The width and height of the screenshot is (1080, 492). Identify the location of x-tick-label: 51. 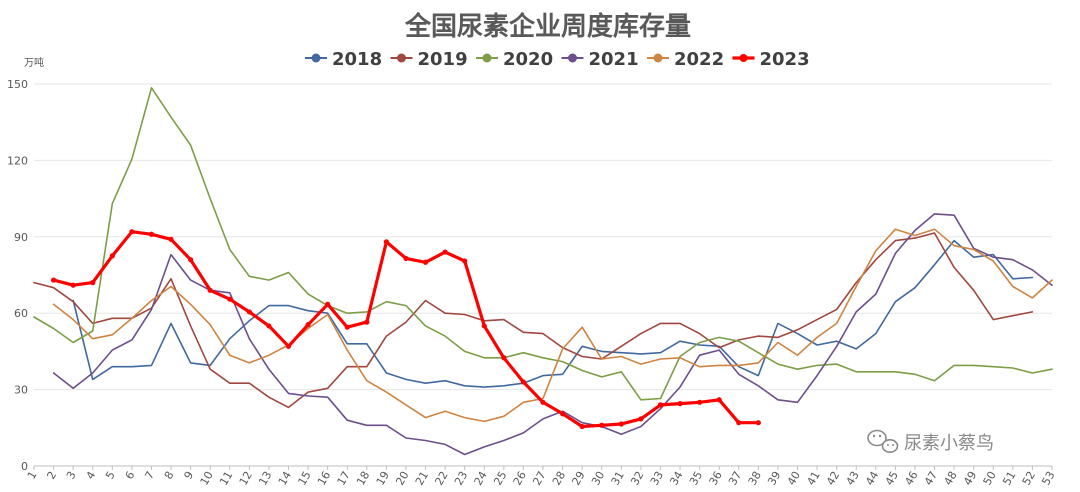
(1009, 478).